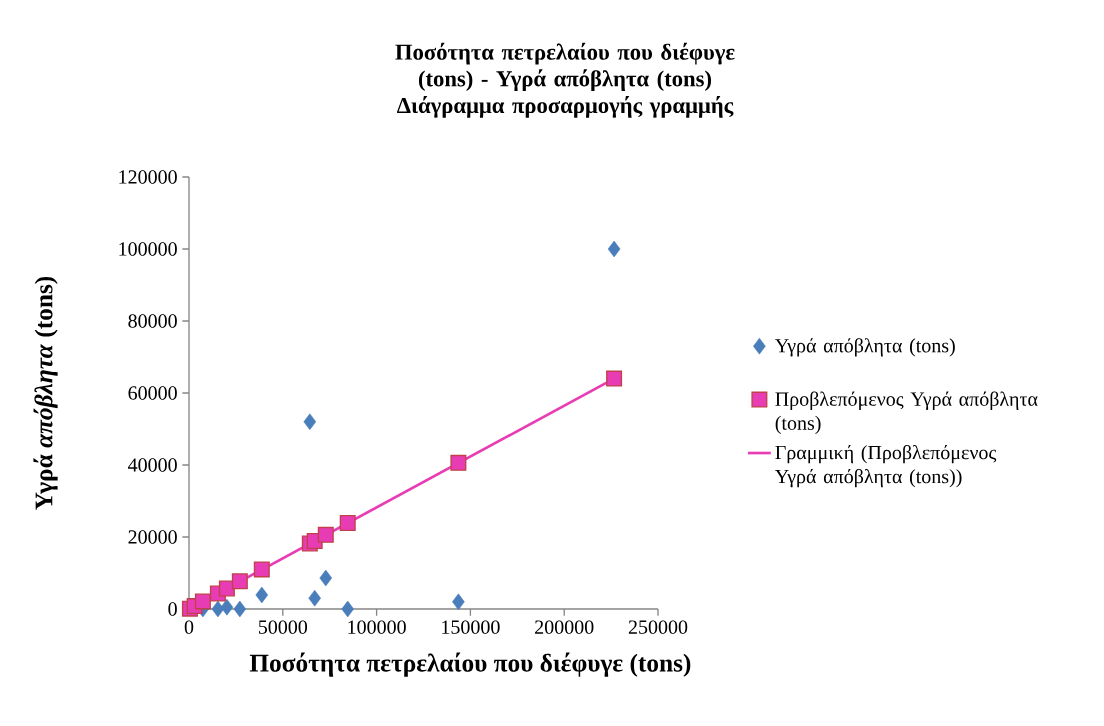 Image resolution: width=1104 pixels, height=726 pixels. Describe the element at coordinates (471, 627) in the screenshot. I see `x-tick-label: 150000` at that location.